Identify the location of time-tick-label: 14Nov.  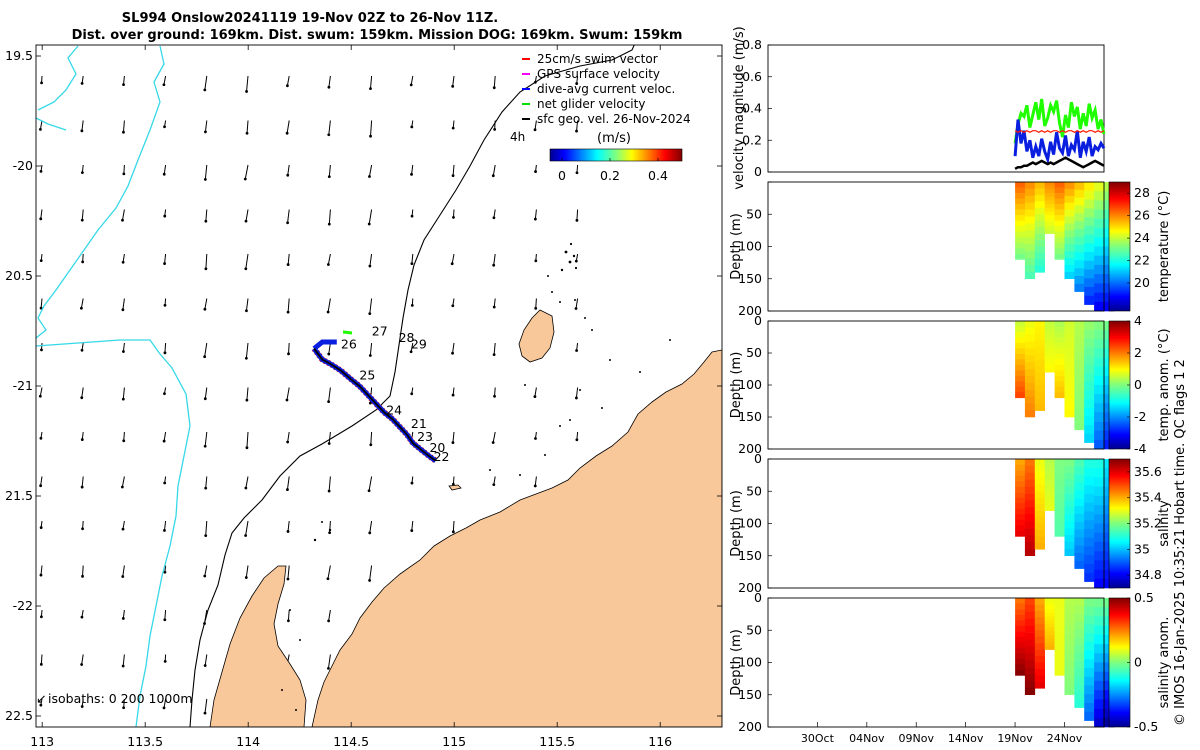
(966, 738).